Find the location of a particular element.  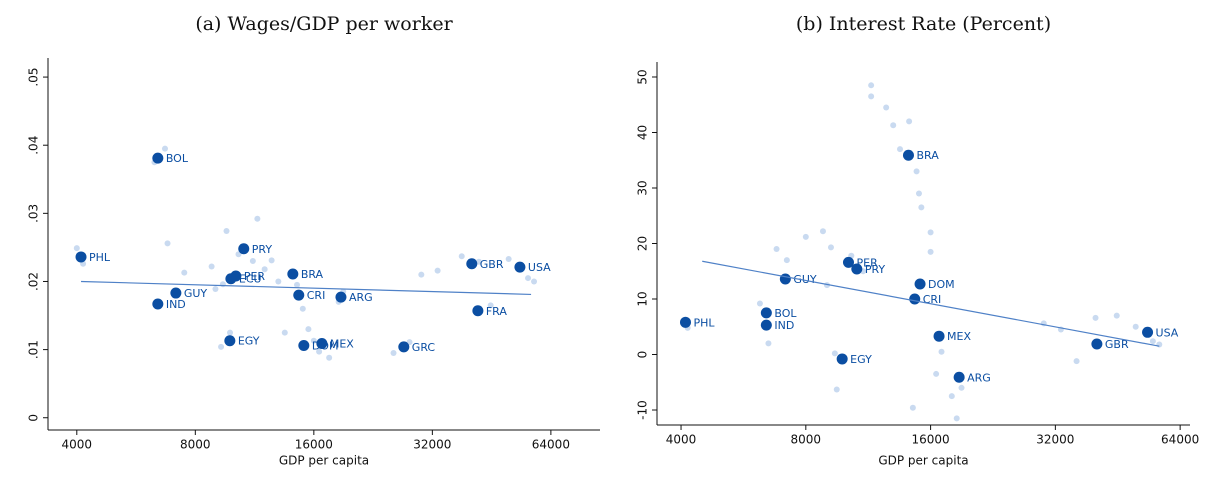

point-label: USA is located at coordinates (1167, 332).